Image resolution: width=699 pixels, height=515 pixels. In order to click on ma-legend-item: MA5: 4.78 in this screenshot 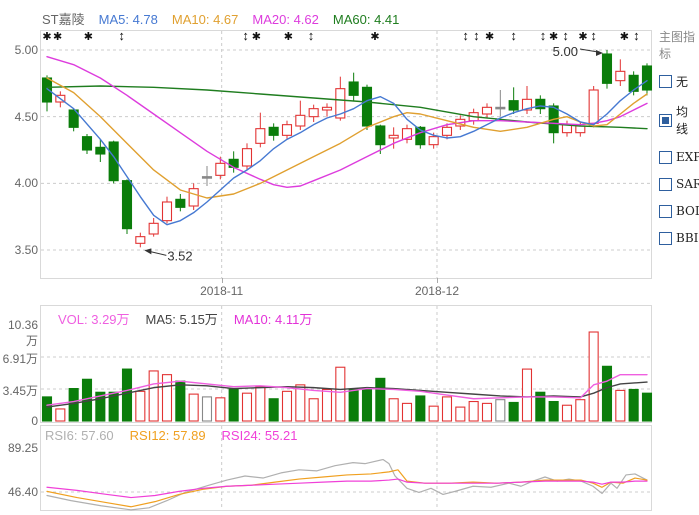, I will do `click(128, 19)`.